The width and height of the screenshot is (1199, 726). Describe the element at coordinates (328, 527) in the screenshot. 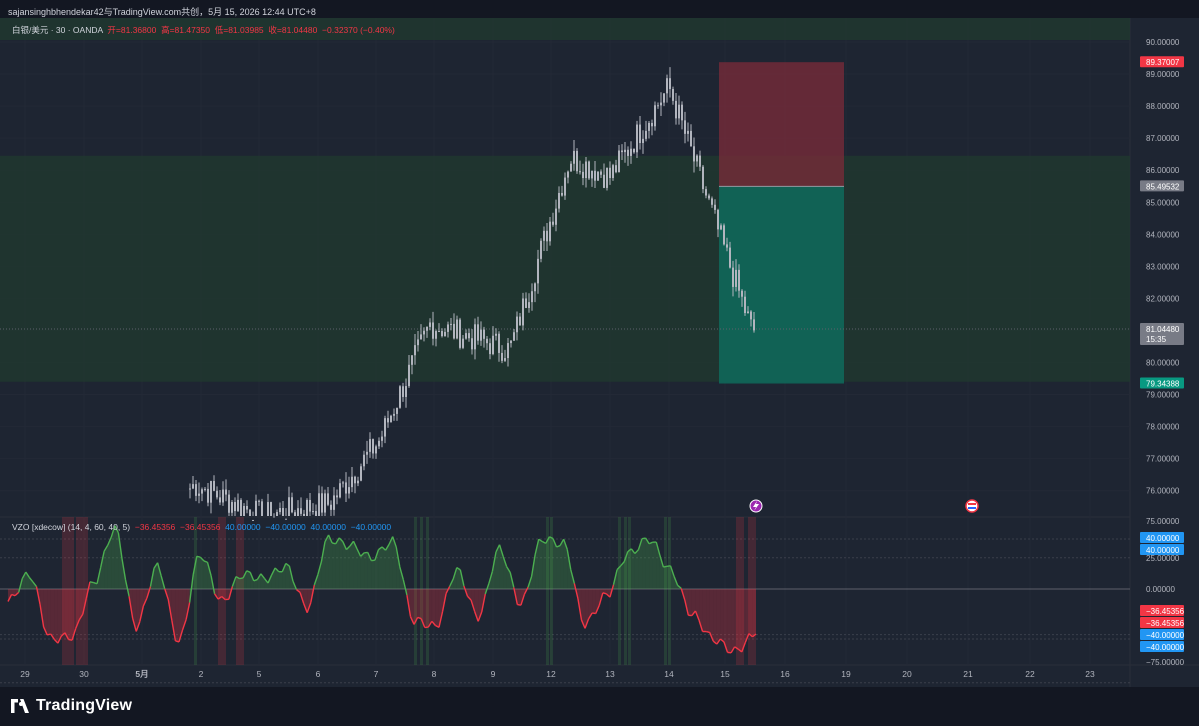

I see `vzo-value-5: 40.00000` at that location.